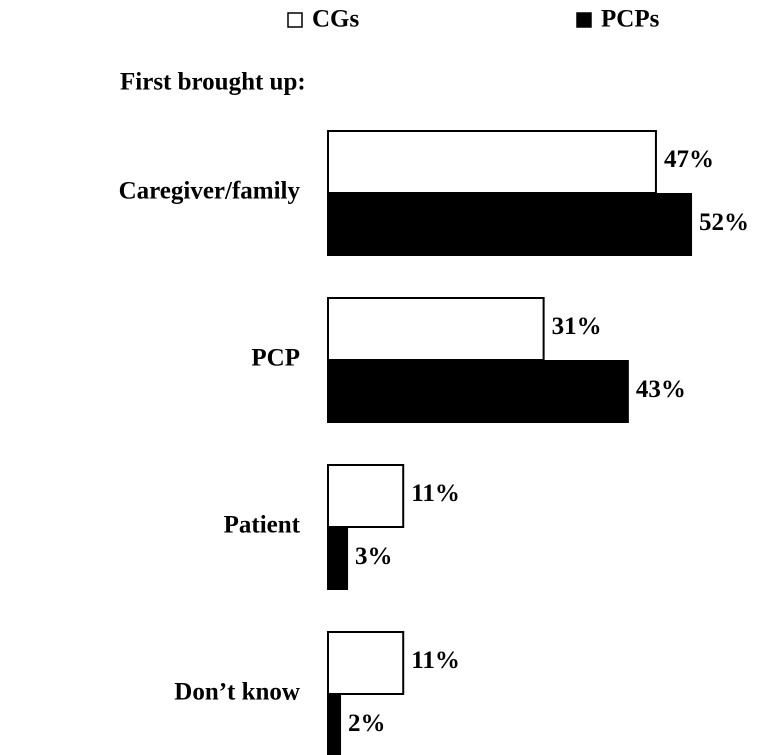 This screenshot has width=759, height=755. Describe the element at coordinates (336, 19) in the screenshot. I see `legend-label: CGs` at that location.